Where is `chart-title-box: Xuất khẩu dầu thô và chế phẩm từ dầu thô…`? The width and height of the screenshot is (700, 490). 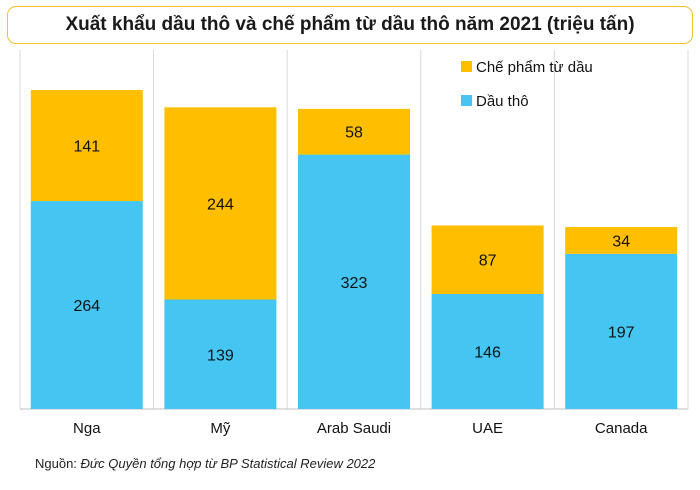
chart-title-box: Xuất khẩu dầu thô và chế phẩm từ dầu thô… is located at coordinates (350, 25).